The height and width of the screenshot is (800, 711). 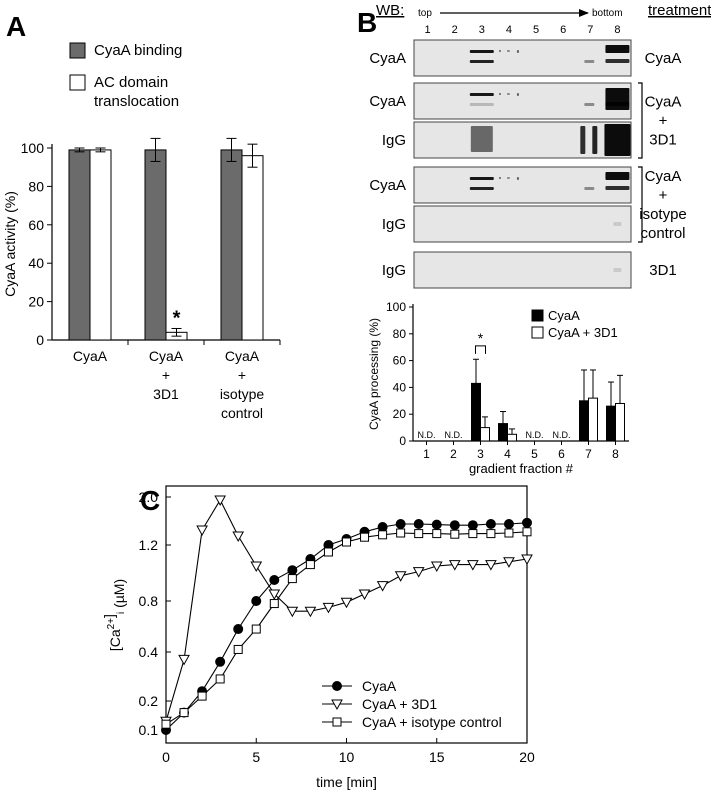 What do you see at coordinates (425, 13) in the screenshot?
I see `top-label: top` at bounding box center [425, 13].